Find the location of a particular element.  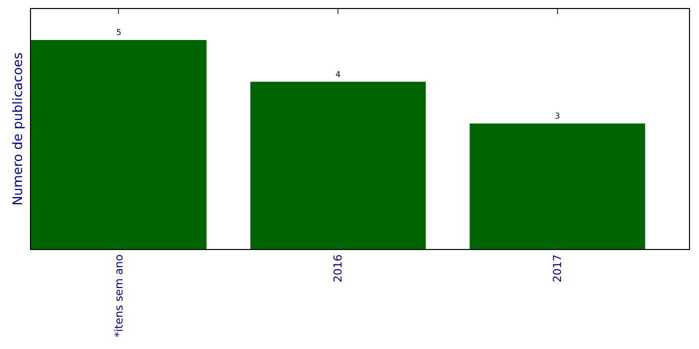

x-tick-label: 2017 is located at coordinates (557, 268).